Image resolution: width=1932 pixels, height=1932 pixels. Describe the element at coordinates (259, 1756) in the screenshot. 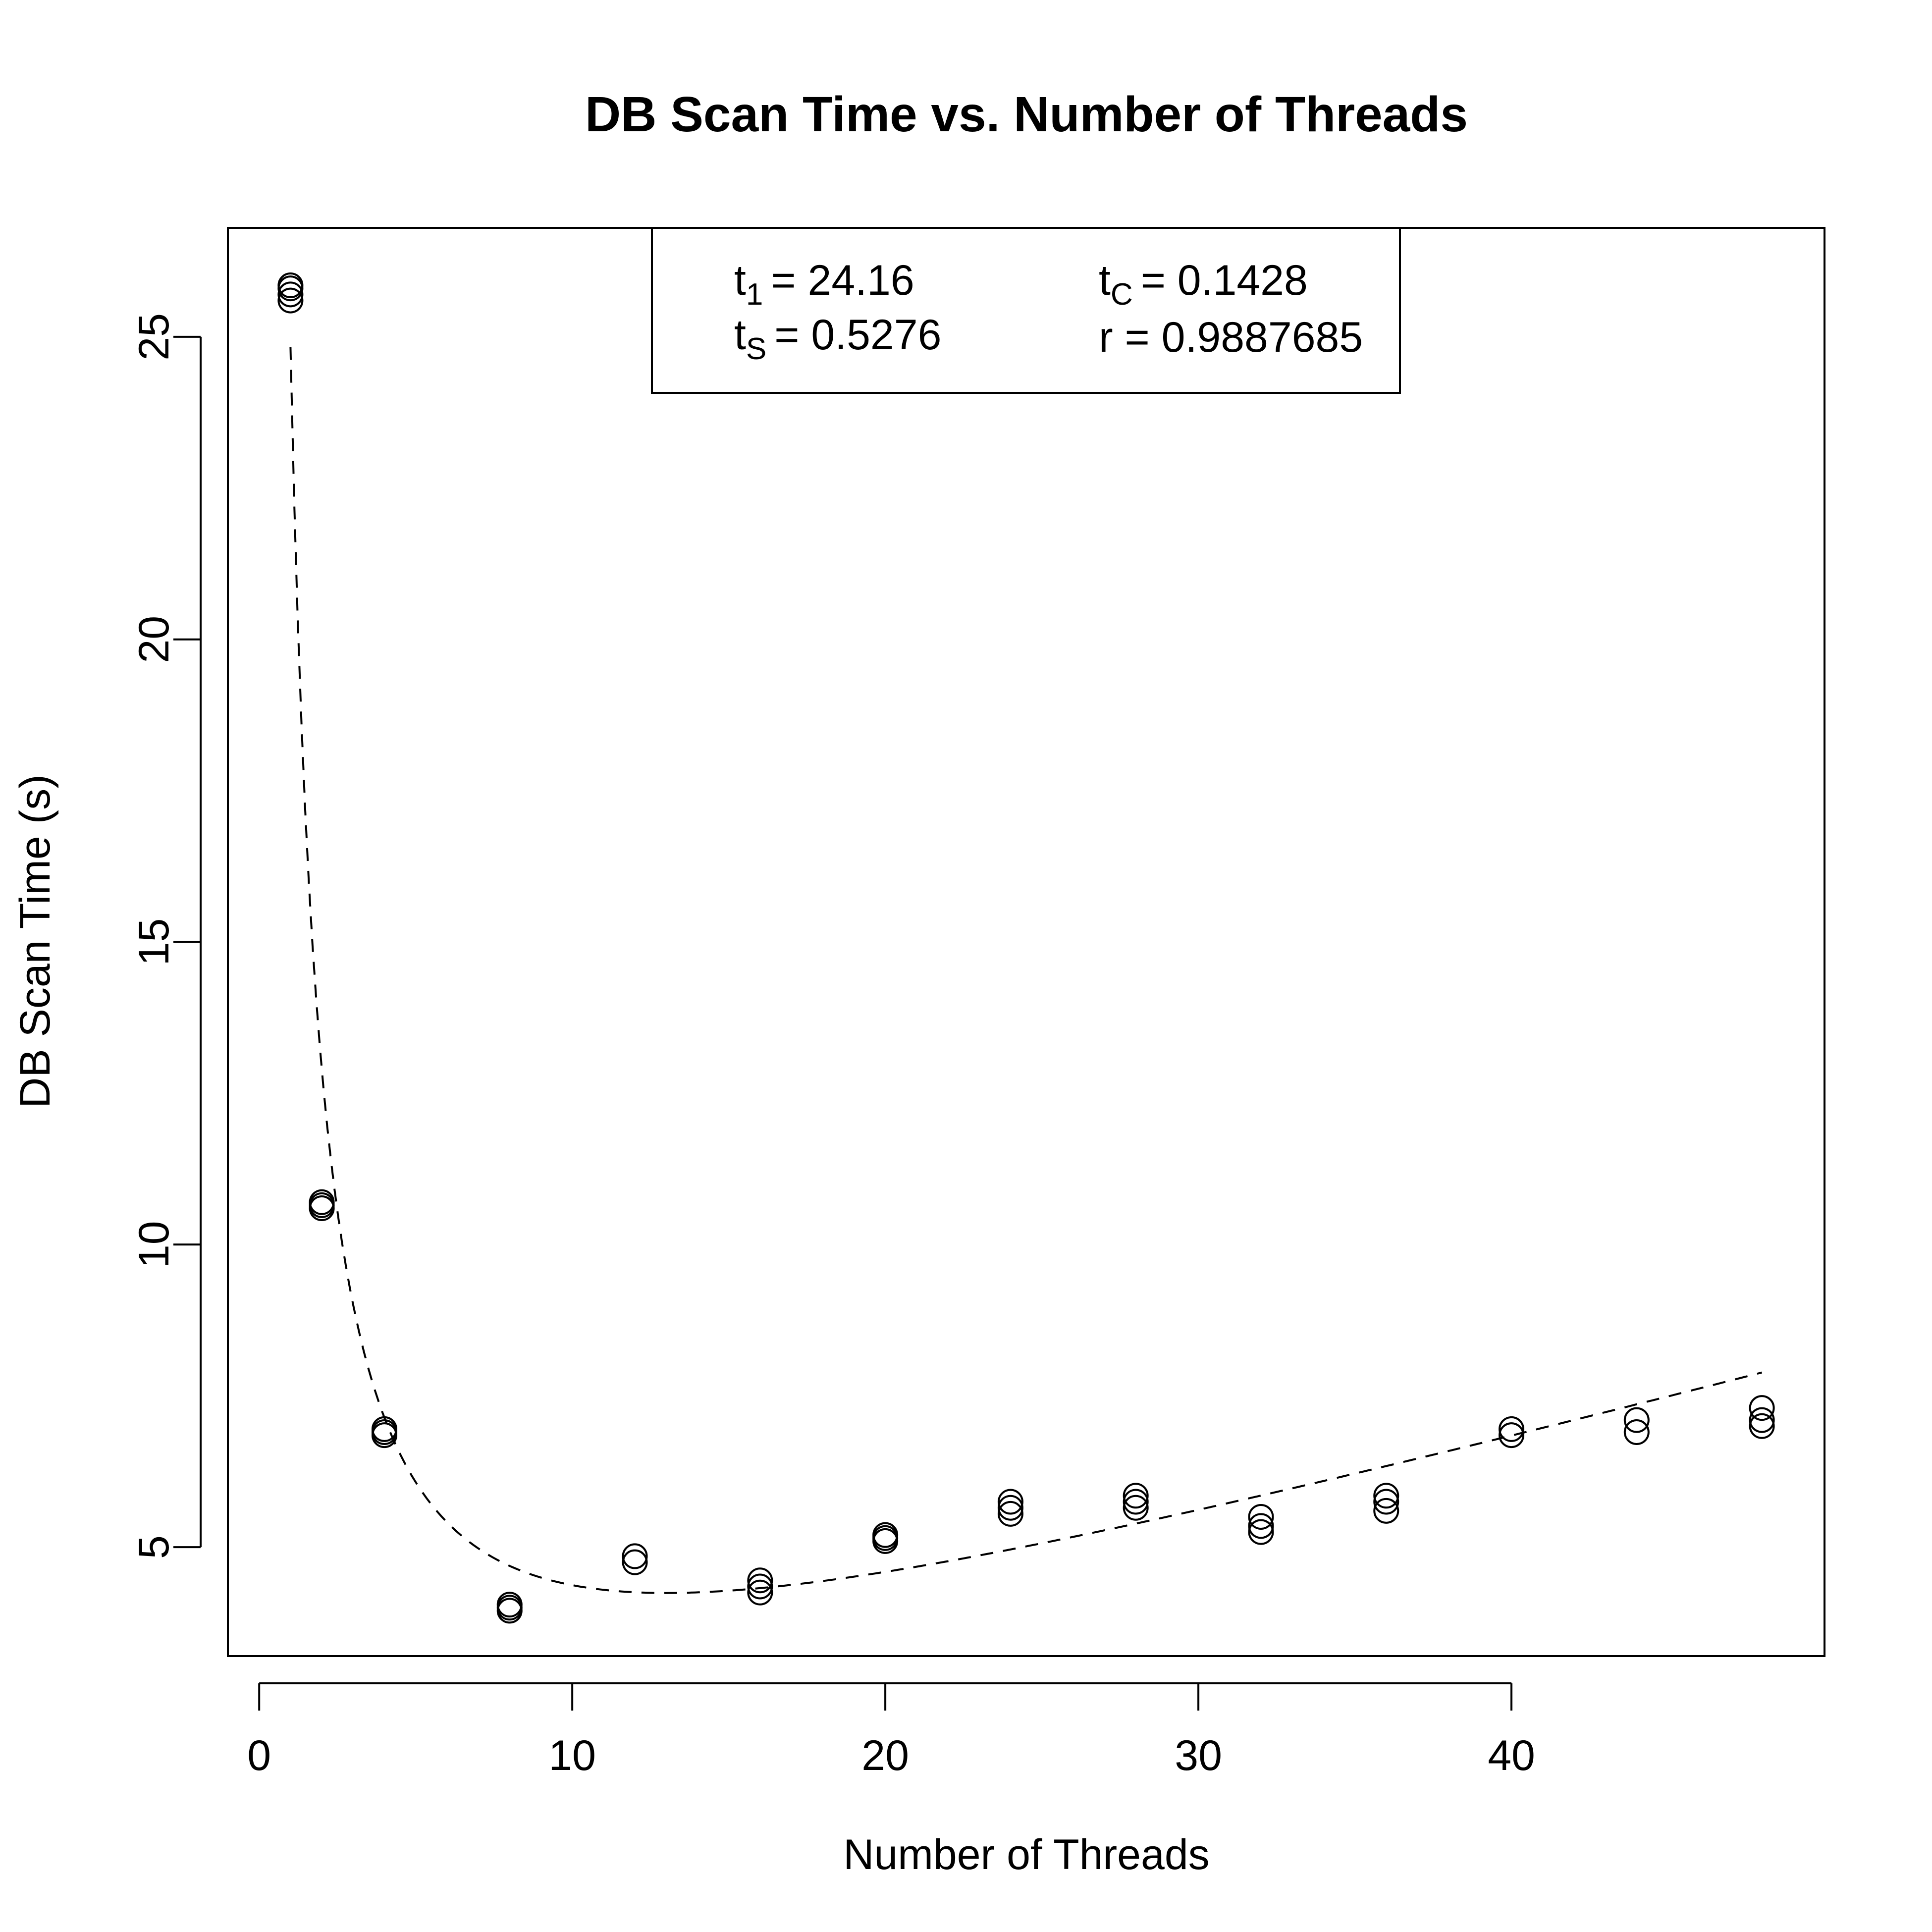

I see `x-tick-label: 0` at that location.